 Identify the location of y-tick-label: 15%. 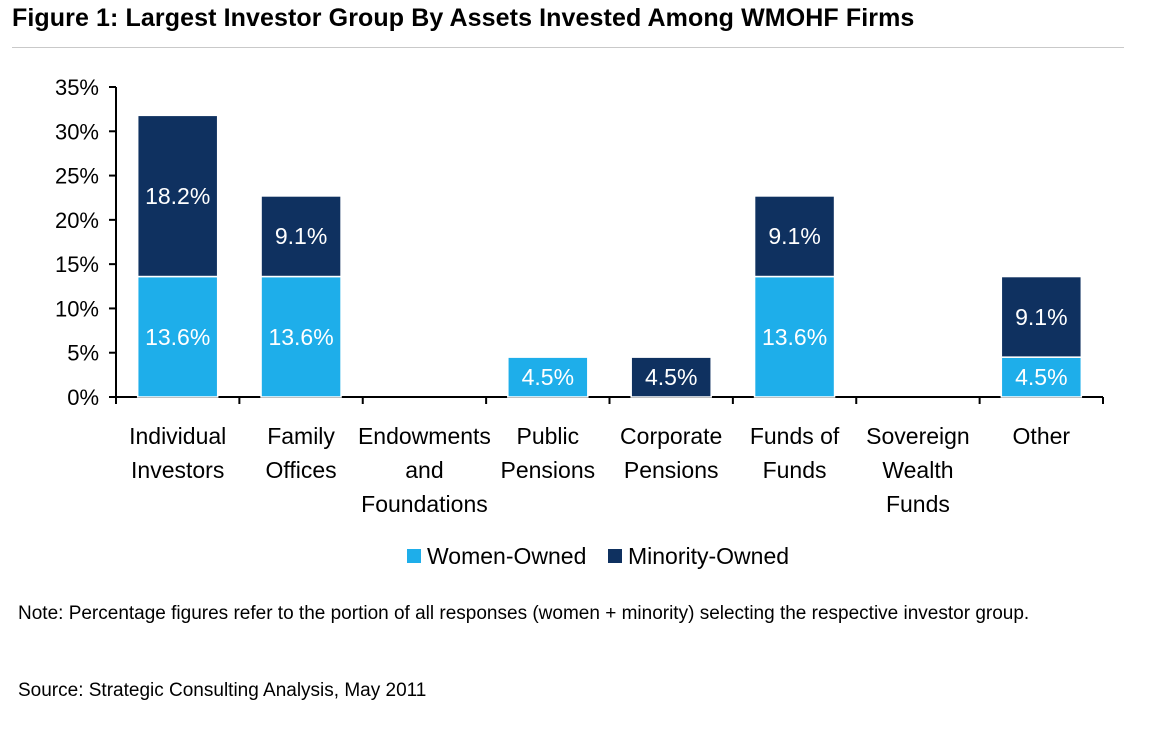
(77, 264).